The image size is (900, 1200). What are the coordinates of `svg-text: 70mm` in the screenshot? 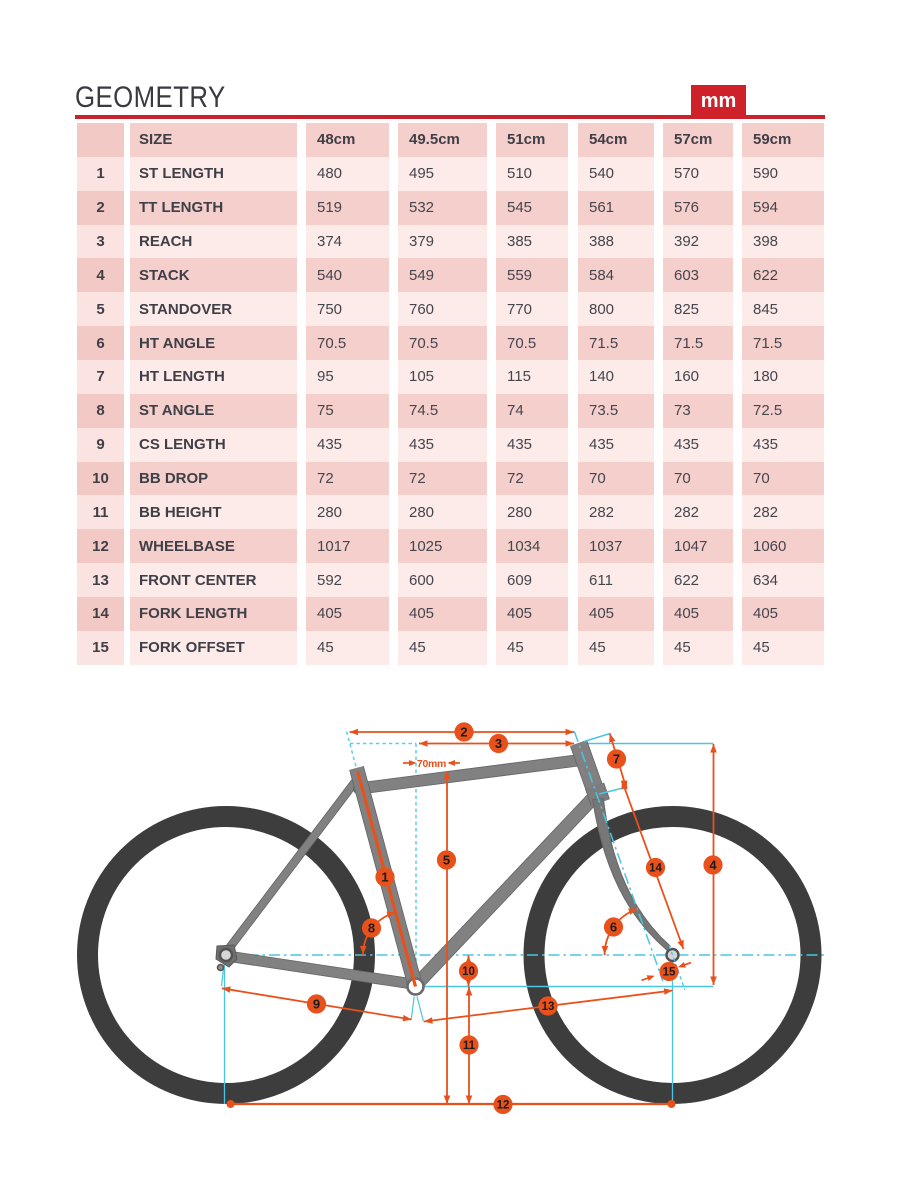 It's located at (431, 764).